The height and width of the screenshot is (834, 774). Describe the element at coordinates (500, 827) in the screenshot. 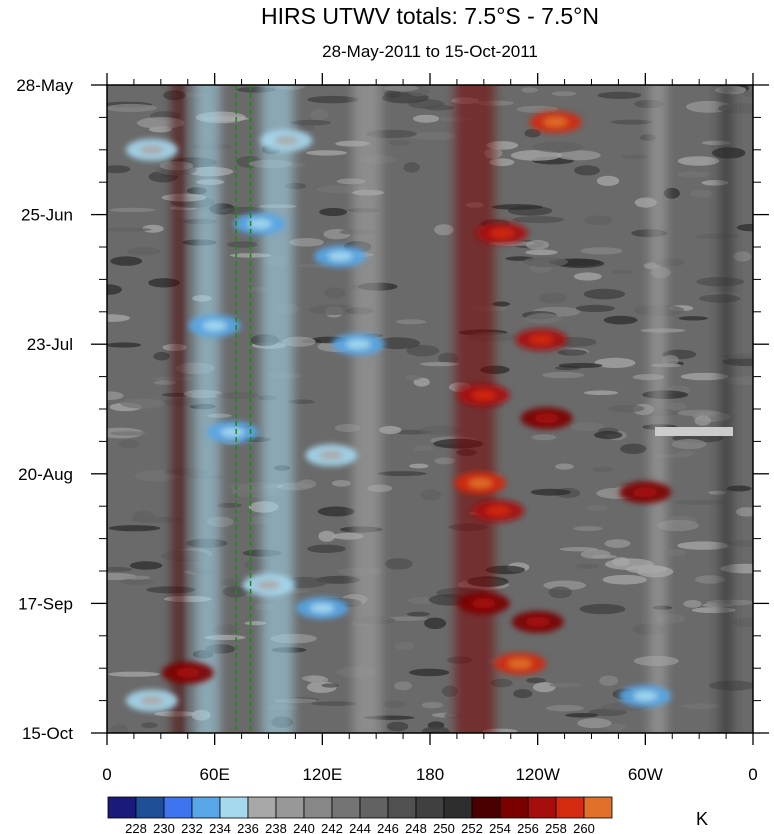

I see `colorbar-label: 254` at that location.